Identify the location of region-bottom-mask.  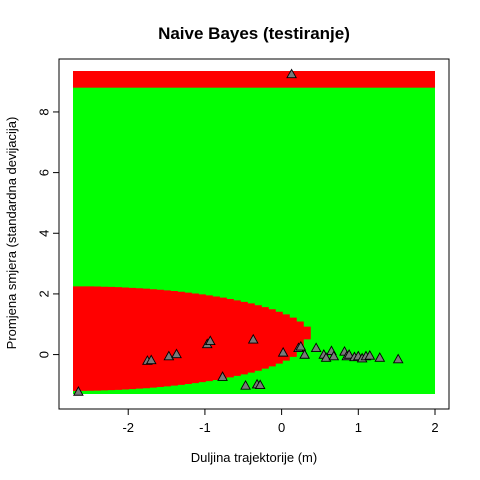
(254, 401).